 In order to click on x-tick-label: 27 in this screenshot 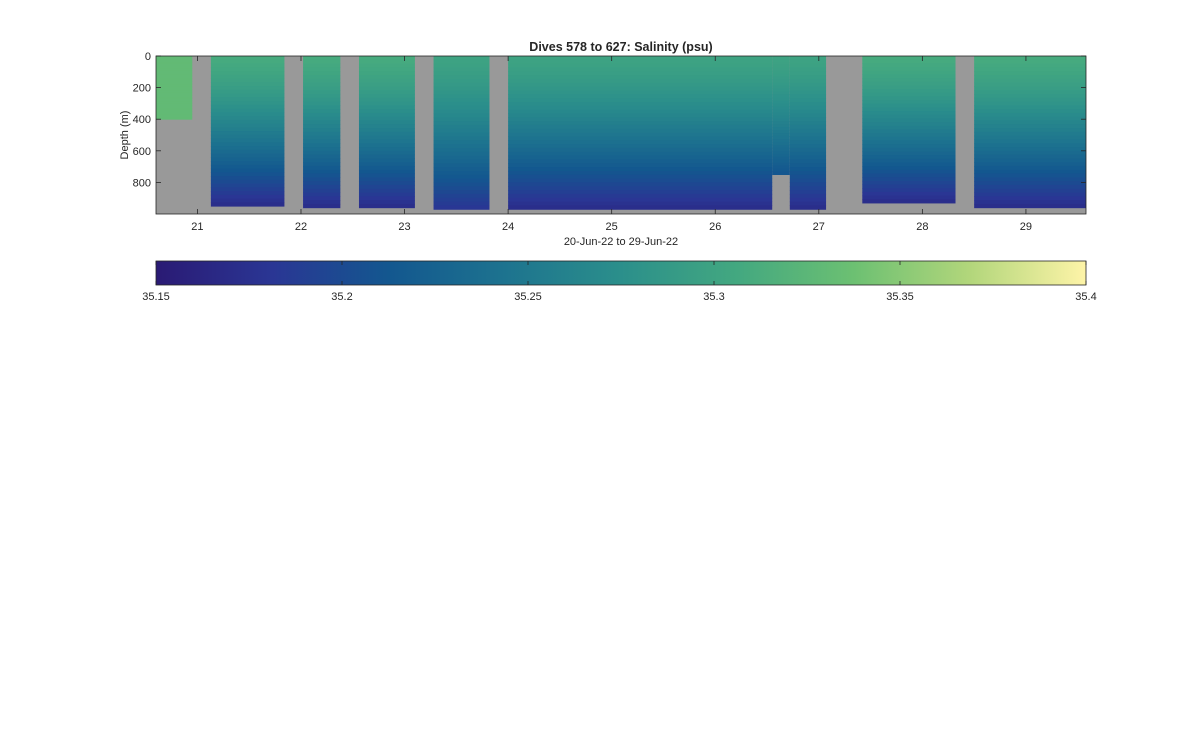, I will do `click(819, 227)`.